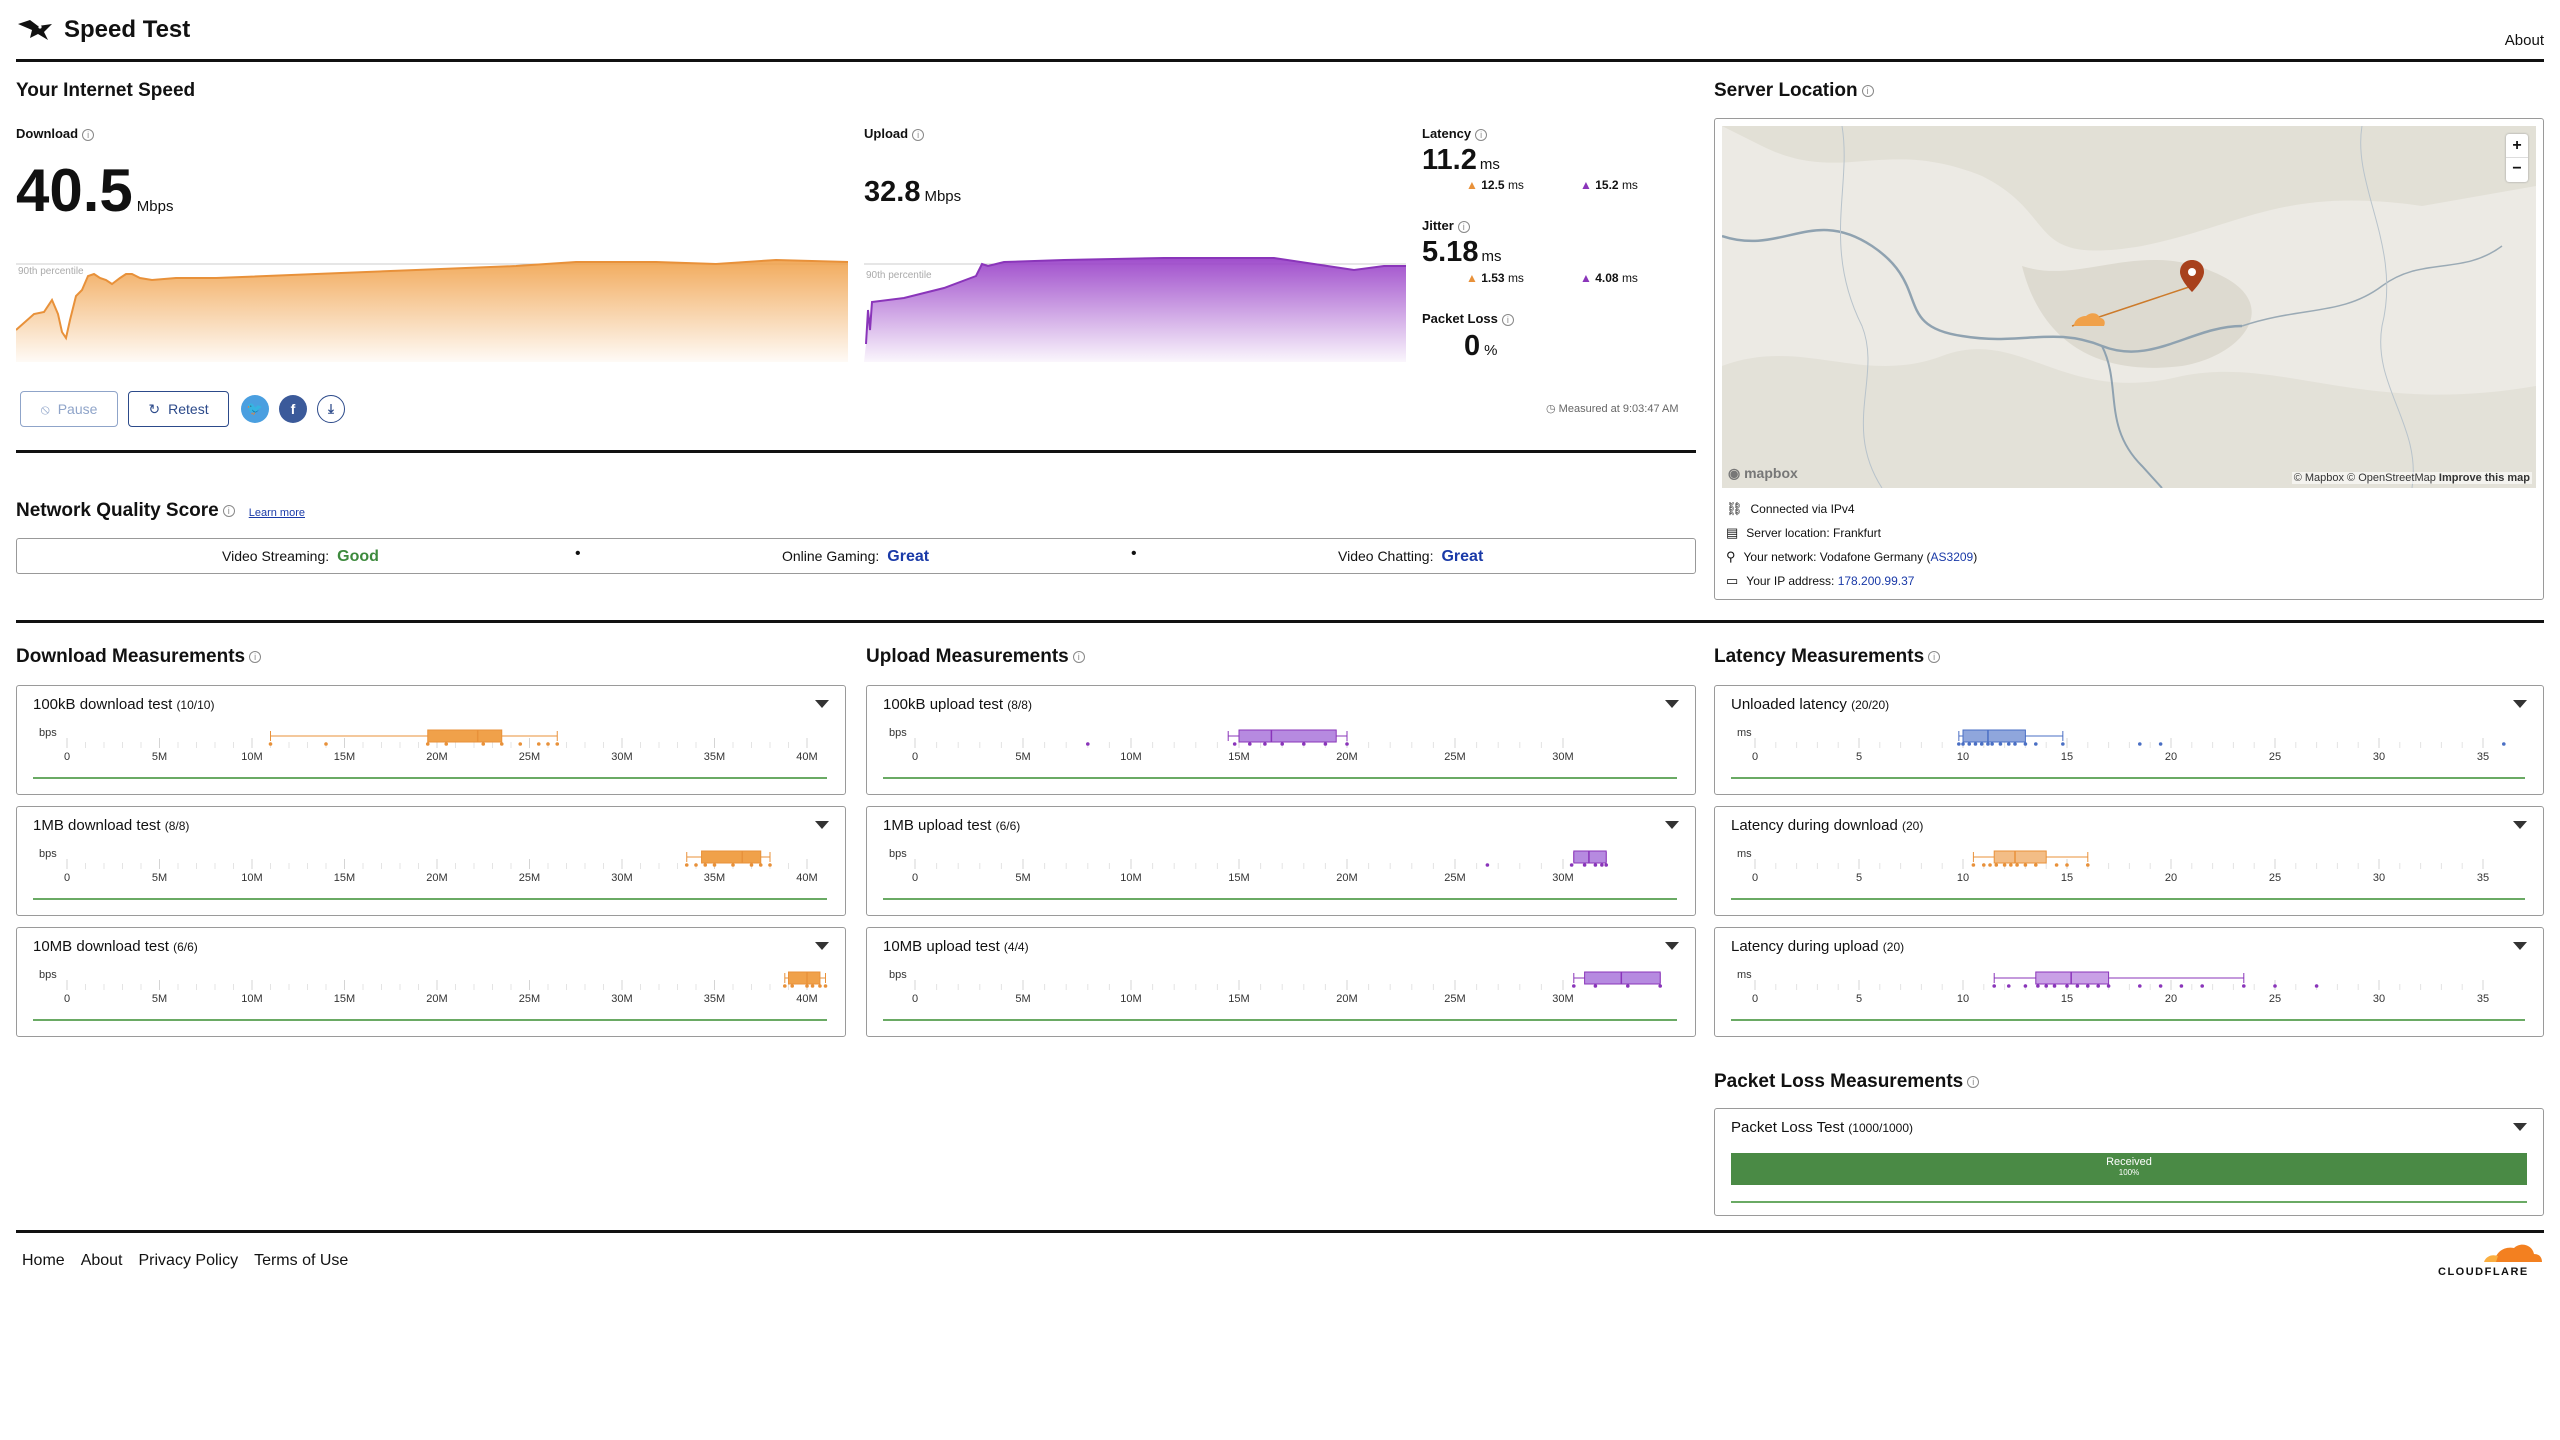 The height and width of the screenshot is (1440, 2560). What do you see at coordinates (139, 657) in the screenshot?
I see `download-measurements-title: Download Measurements i` at bounding box center [139, 657].